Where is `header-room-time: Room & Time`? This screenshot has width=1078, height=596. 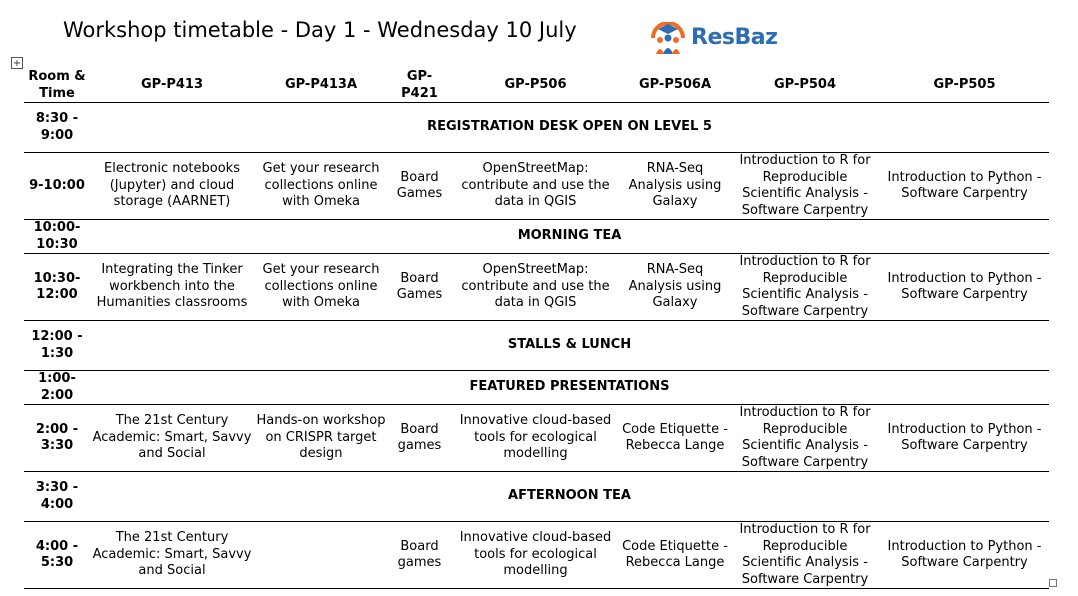 header-room-time: Room & Time is located at coordinates (57, 85).